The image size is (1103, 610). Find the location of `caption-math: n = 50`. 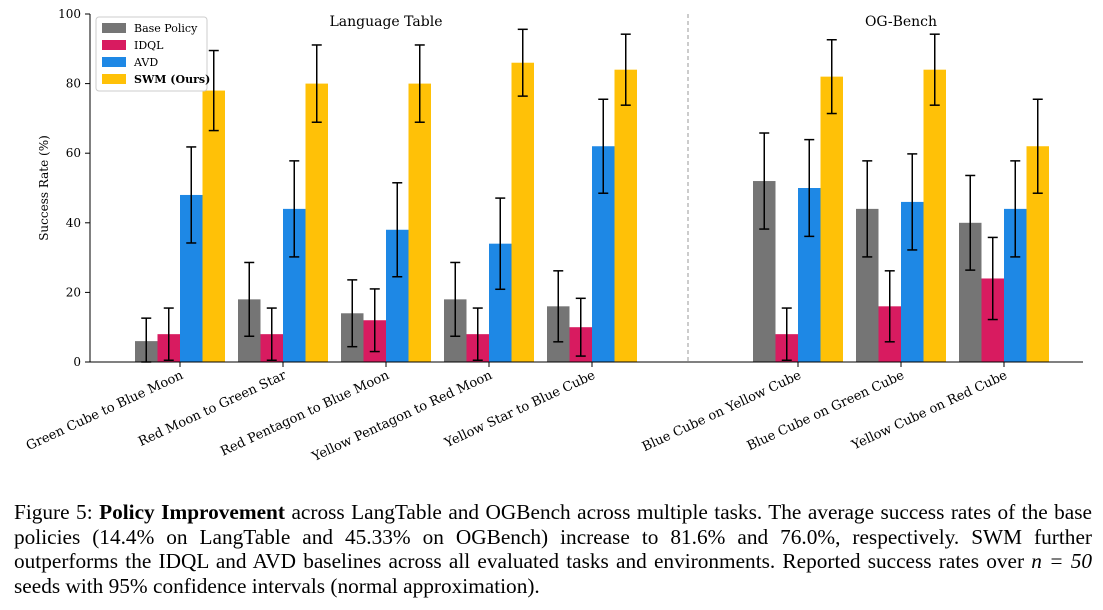

caption-math: n = 50 is located at coordinates (1062, 561).